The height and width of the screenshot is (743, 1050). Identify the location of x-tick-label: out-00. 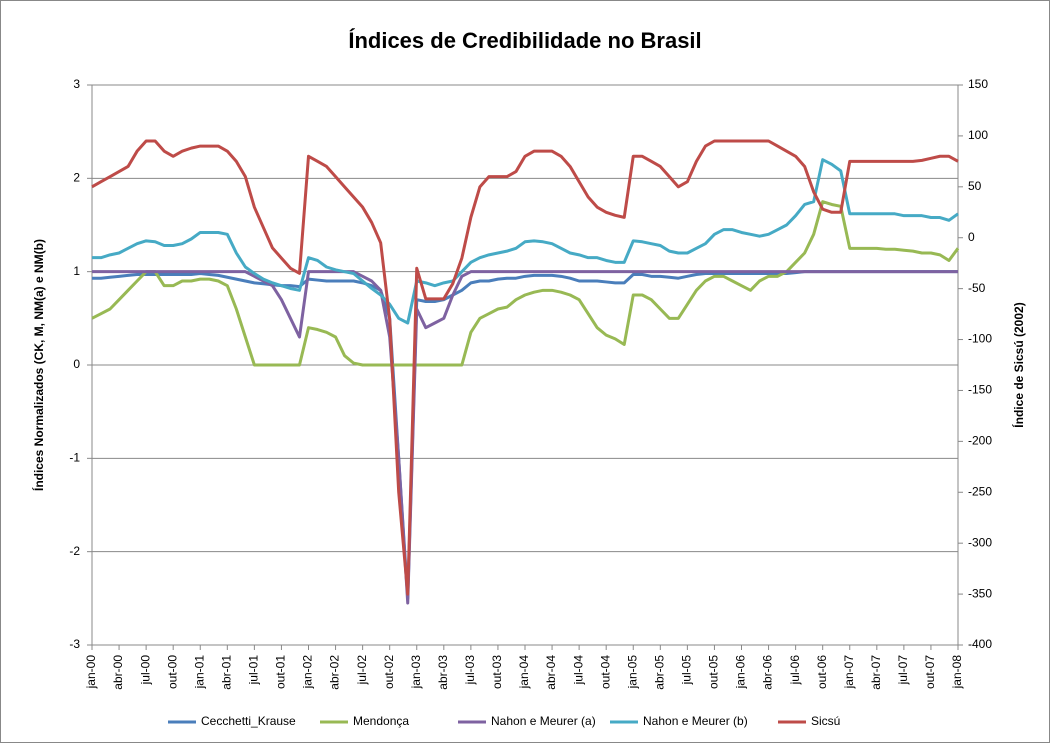
(172, 672).